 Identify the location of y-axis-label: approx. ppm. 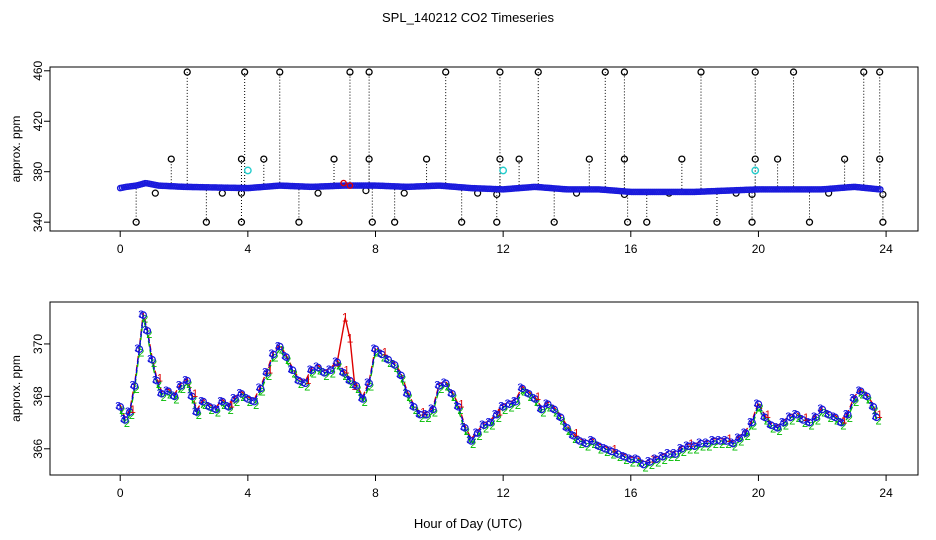
(16, 149).